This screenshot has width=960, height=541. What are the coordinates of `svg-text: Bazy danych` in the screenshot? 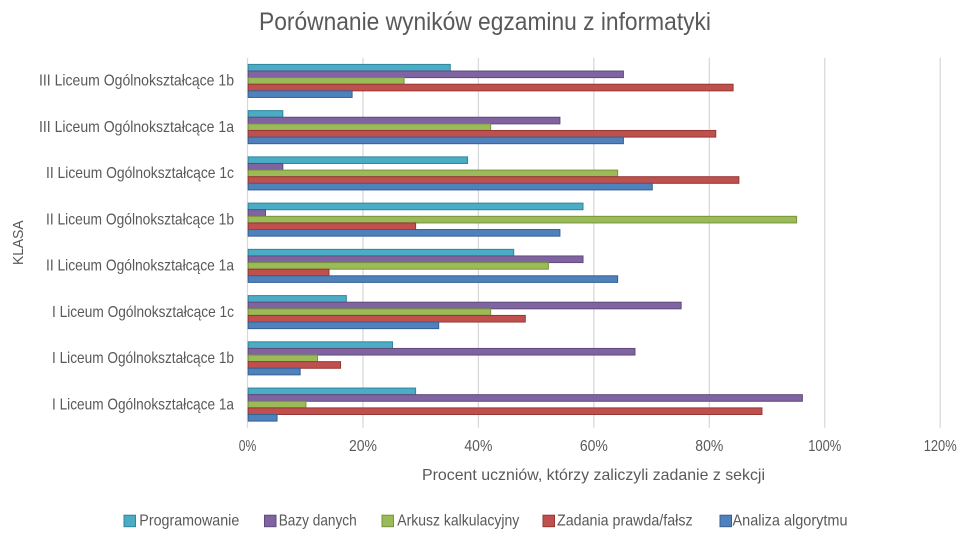 It's located at (318, 521).